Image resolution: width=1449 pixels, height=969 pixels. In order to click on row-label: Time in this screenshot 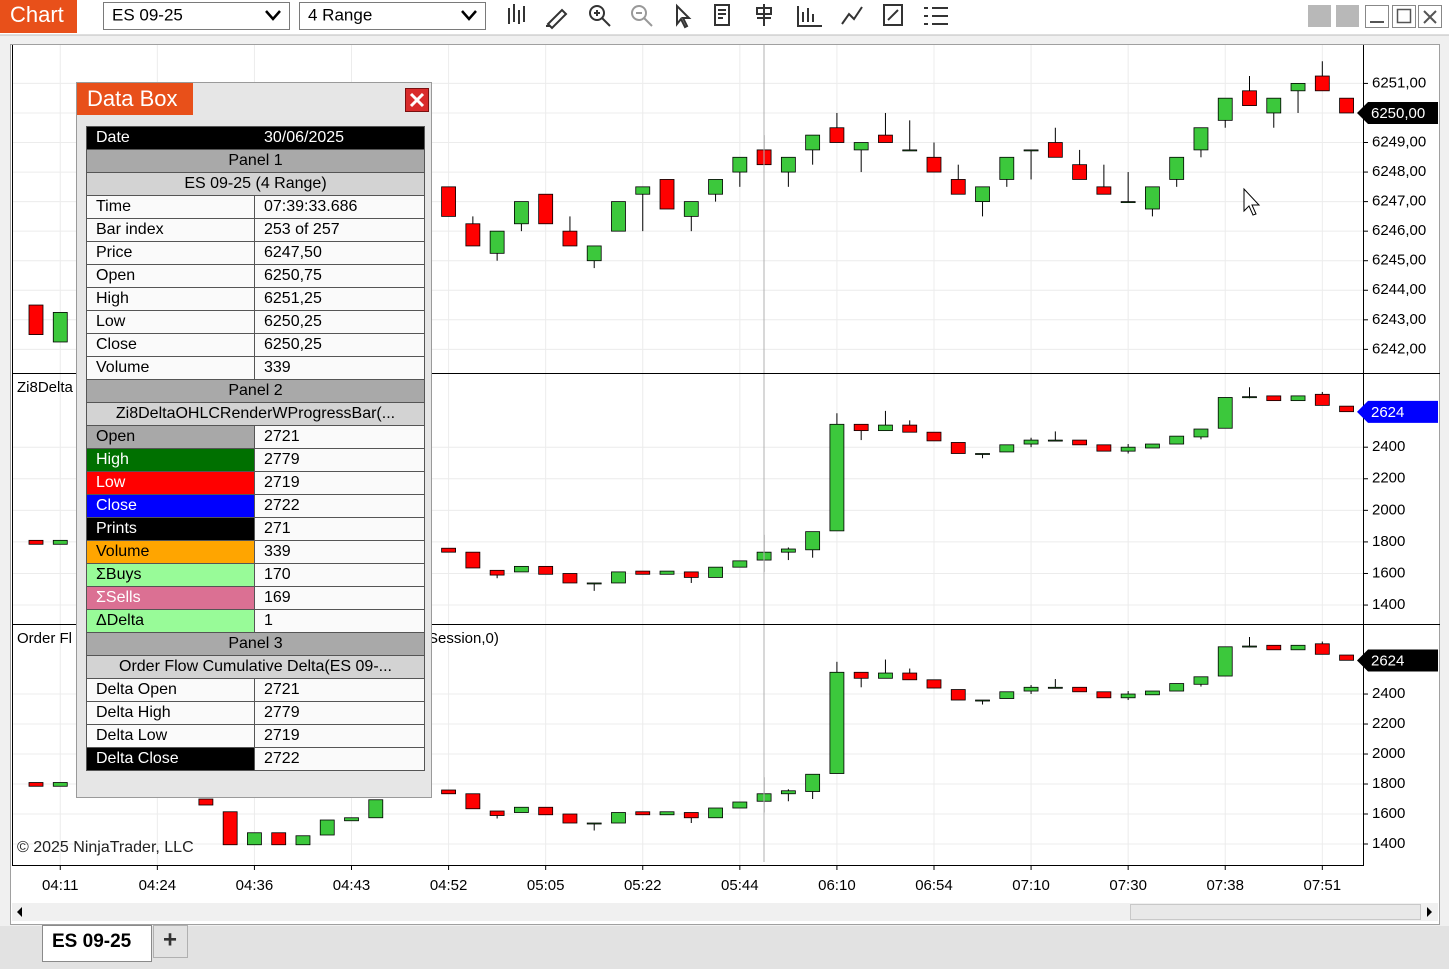, I will do `click(171, 207)`.